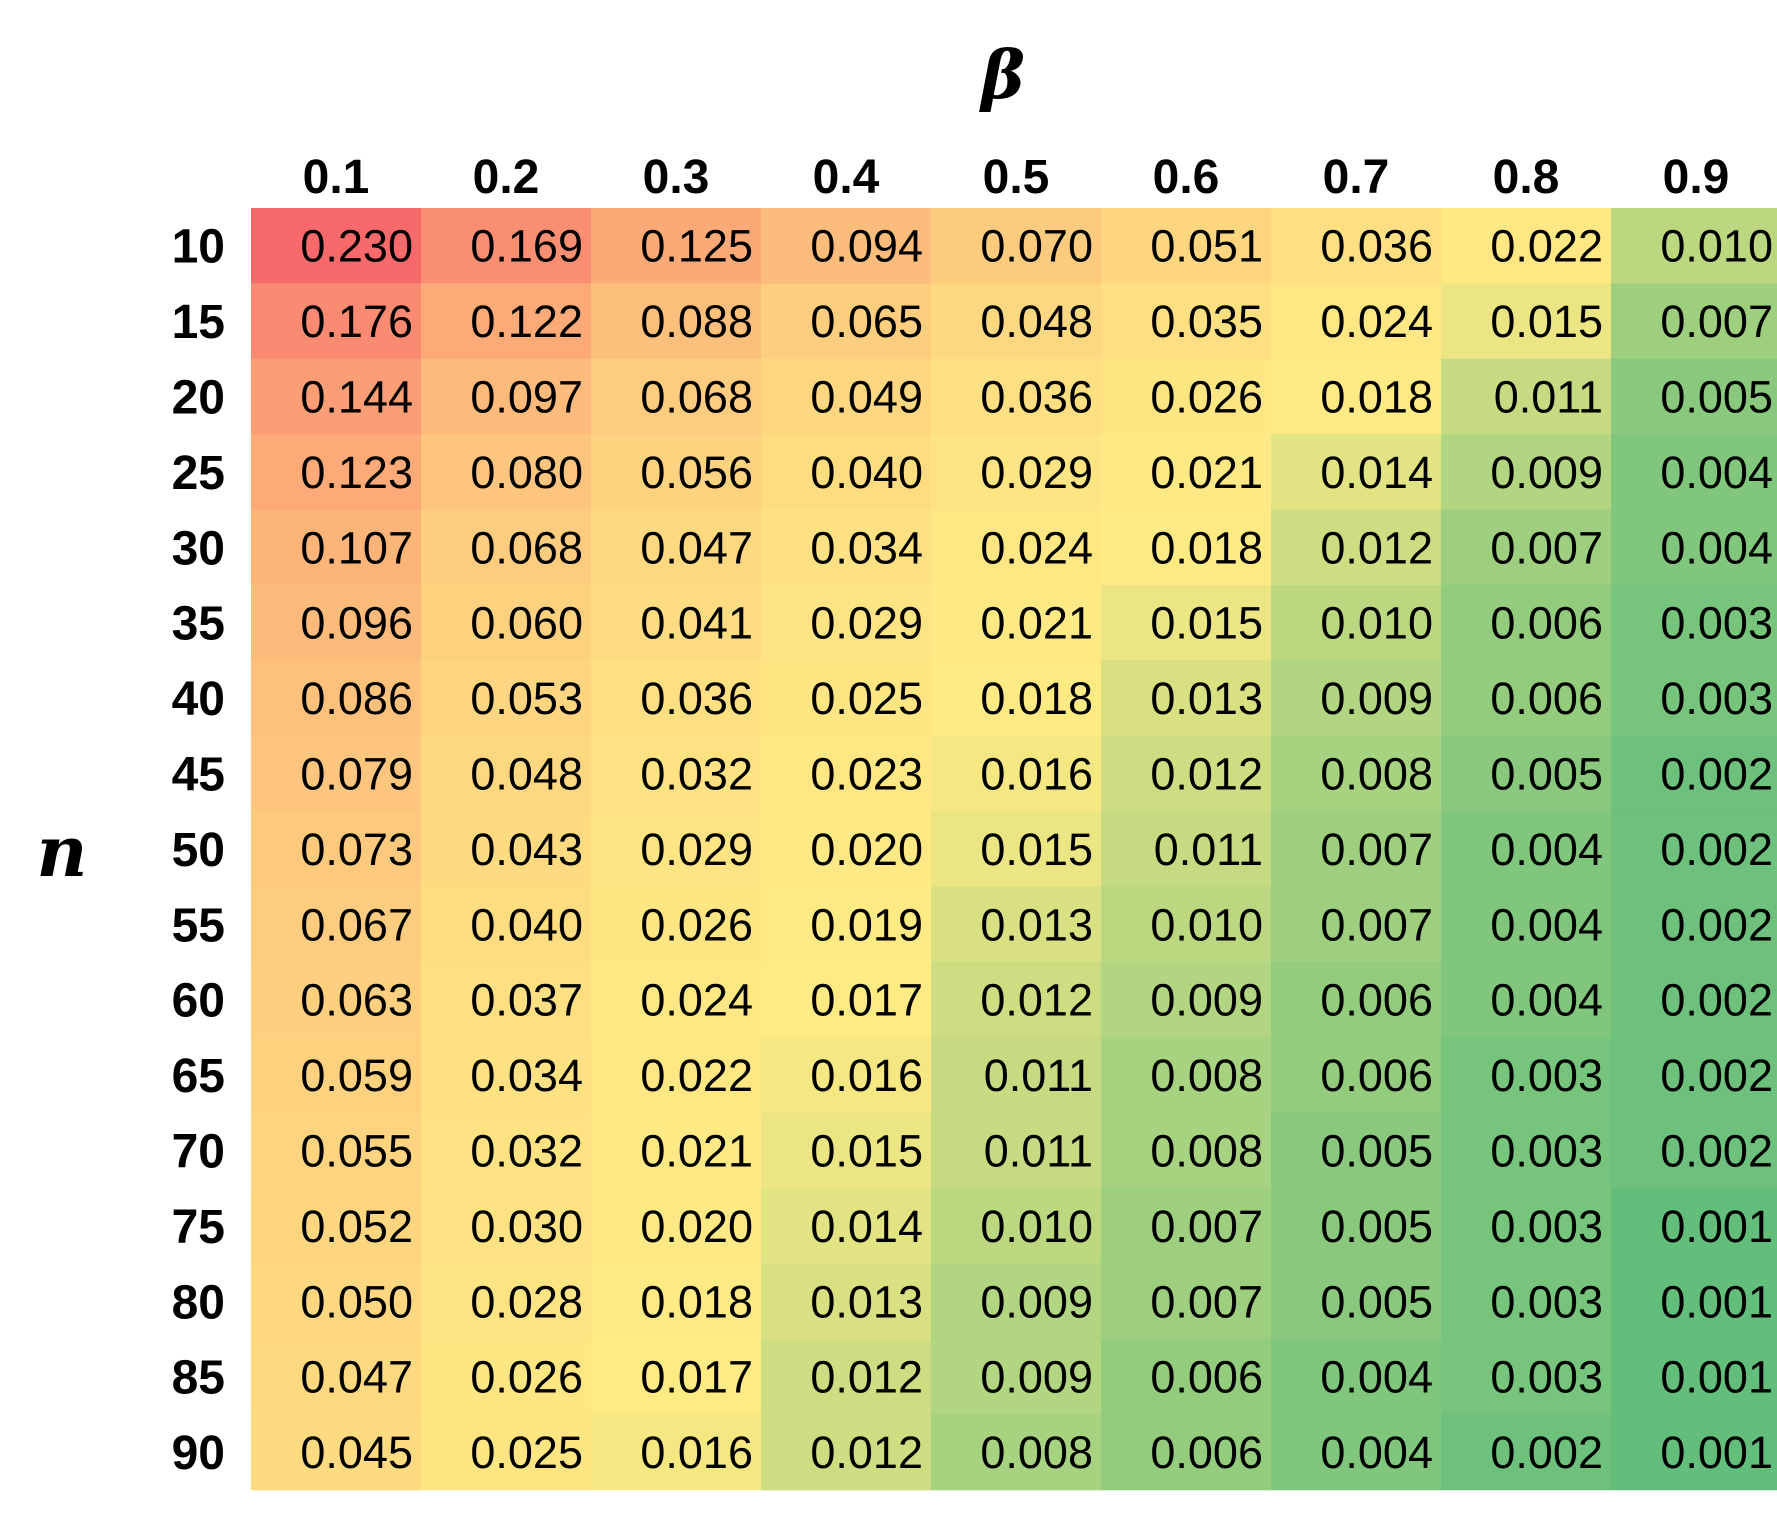  I want to click on cell-value-label: 0.043, so click(526, 849).